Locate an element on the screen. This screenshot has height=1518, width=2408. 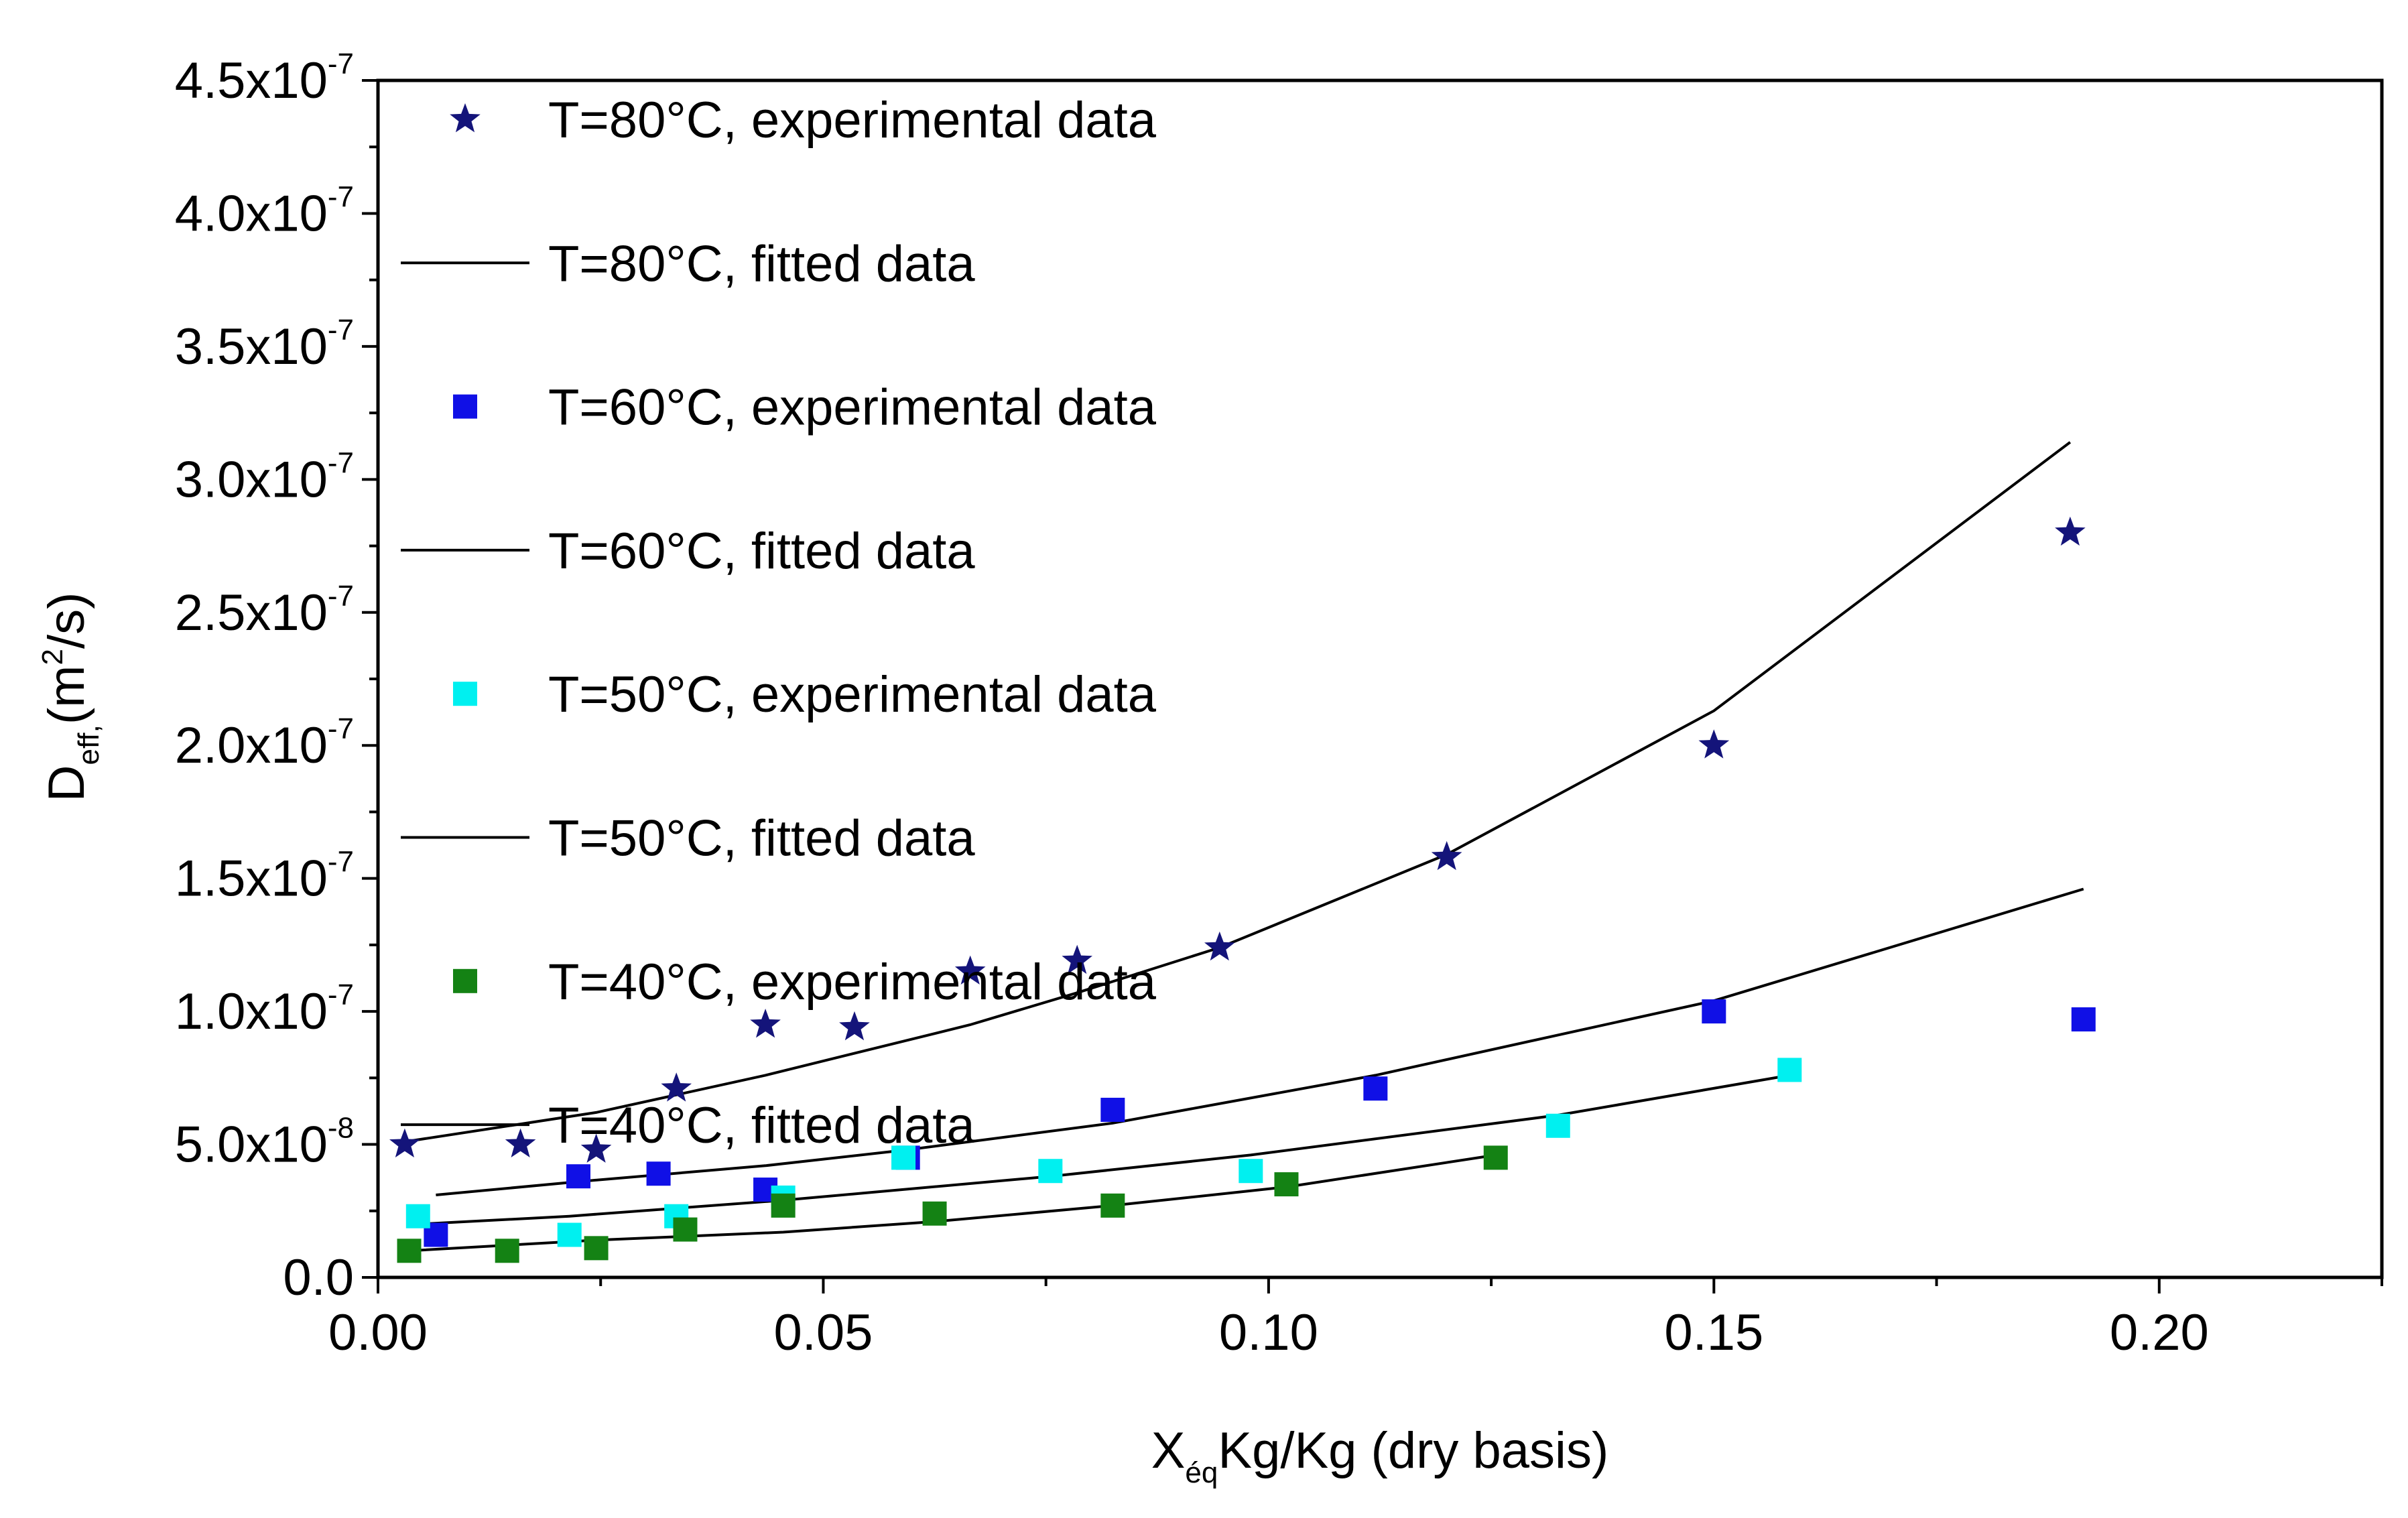
y-tick-label: 1.5x10⁻⁷ is located at coordinates (264, 876).